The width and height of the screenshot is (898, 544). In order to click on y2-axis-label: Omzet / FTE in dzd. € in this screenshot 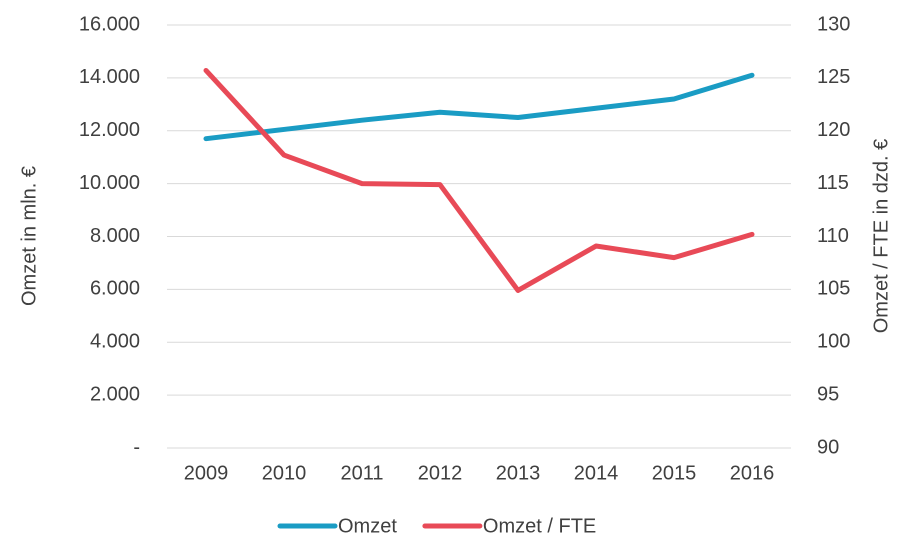, I will do `click(881, 236)`.